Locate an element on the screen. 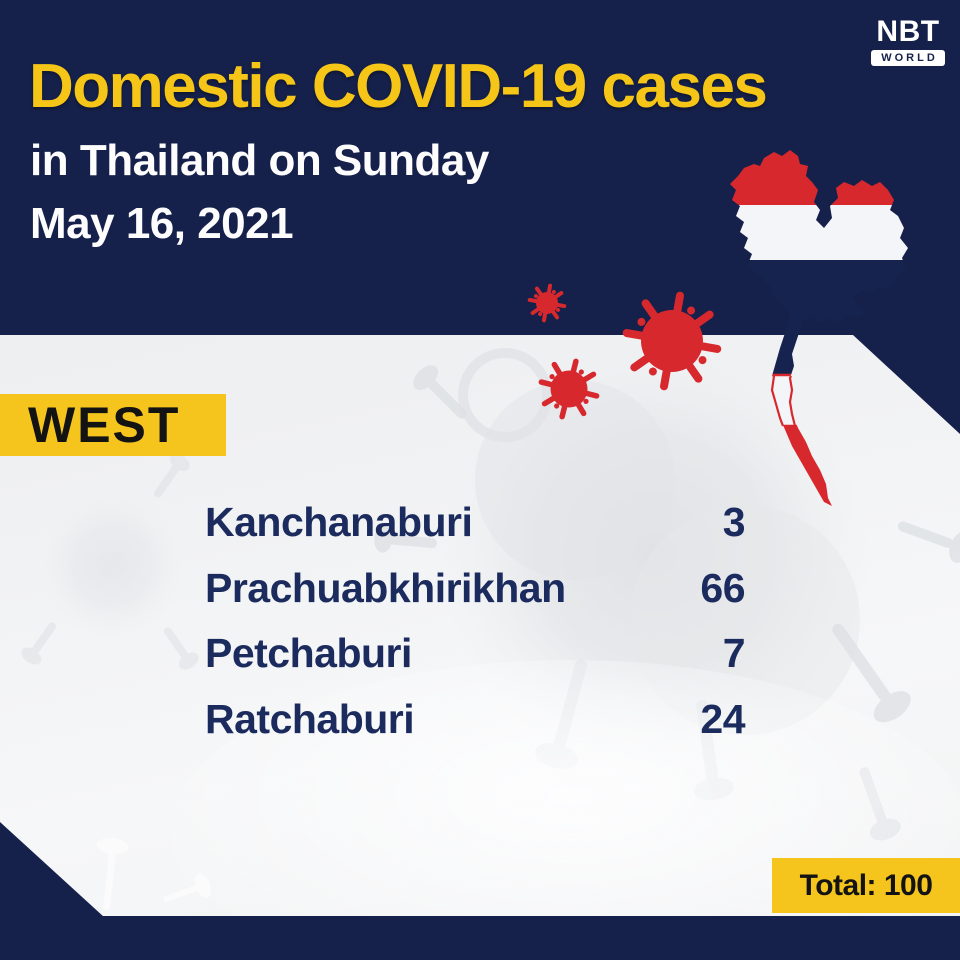  logo-world-badge: WORLD is located at coordinates (908, 58).